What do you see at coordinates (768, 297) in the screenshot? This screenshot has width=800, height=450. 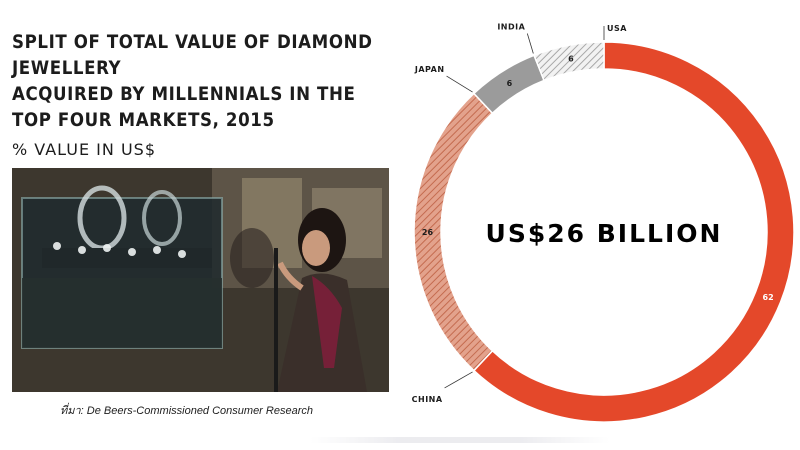 I see `data-label-usa: 62` at bounding box center [768, 297].